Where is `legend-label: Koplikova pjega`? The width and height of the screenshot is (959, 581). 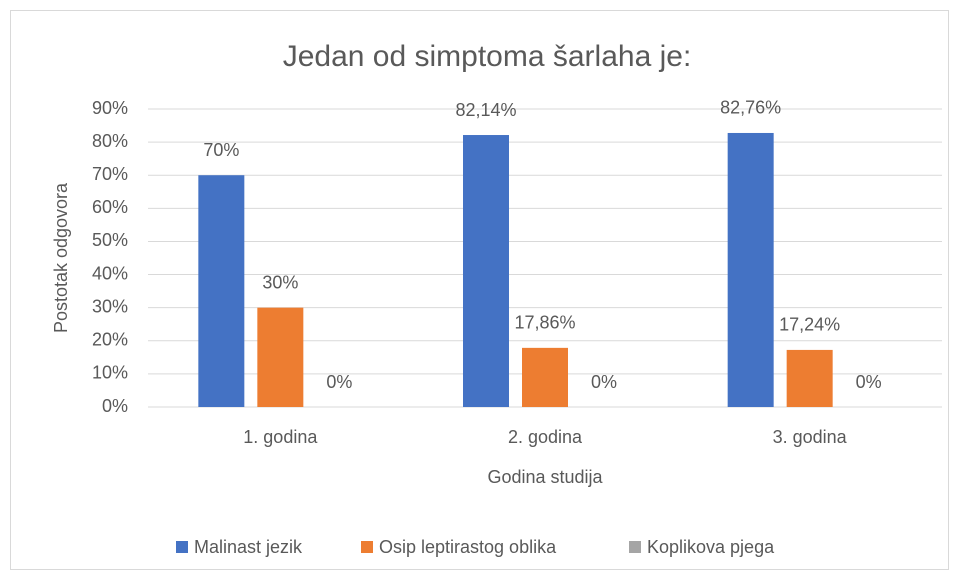 legend-label: Koplikova pjega is located at coordinates (711, 547).